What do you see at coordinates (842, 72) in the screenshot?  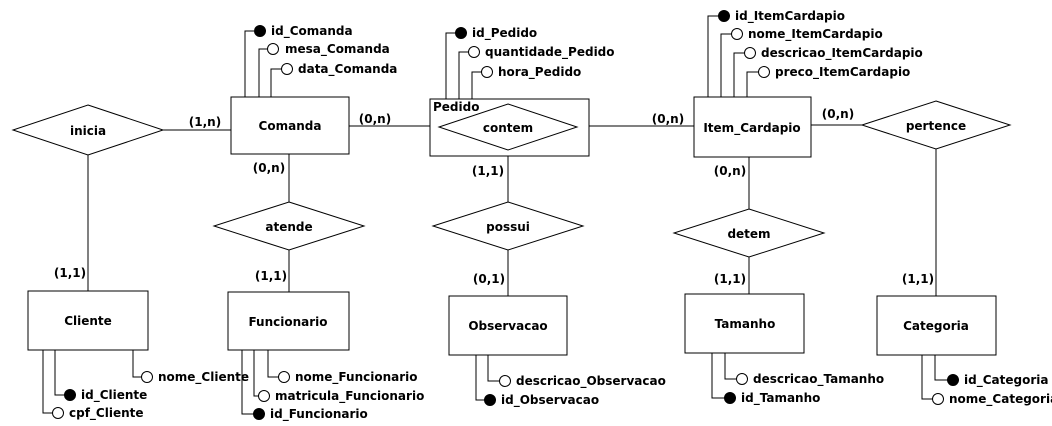 I see `attribute-label: preco_ItemCardapio` at bounding box center [842, 72].